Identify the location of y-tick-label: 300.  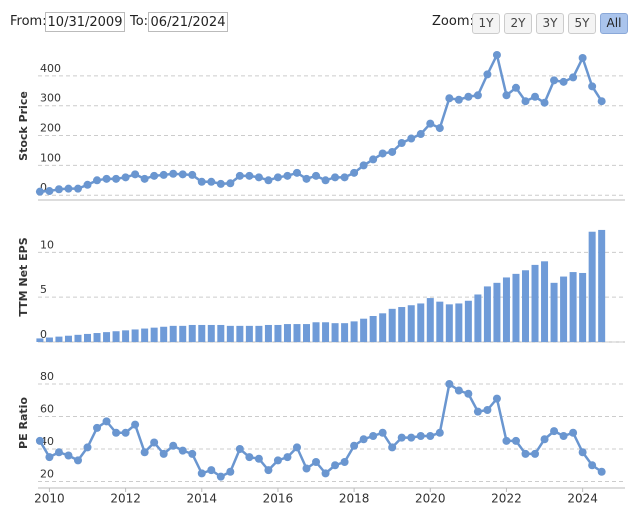
(50, 98).